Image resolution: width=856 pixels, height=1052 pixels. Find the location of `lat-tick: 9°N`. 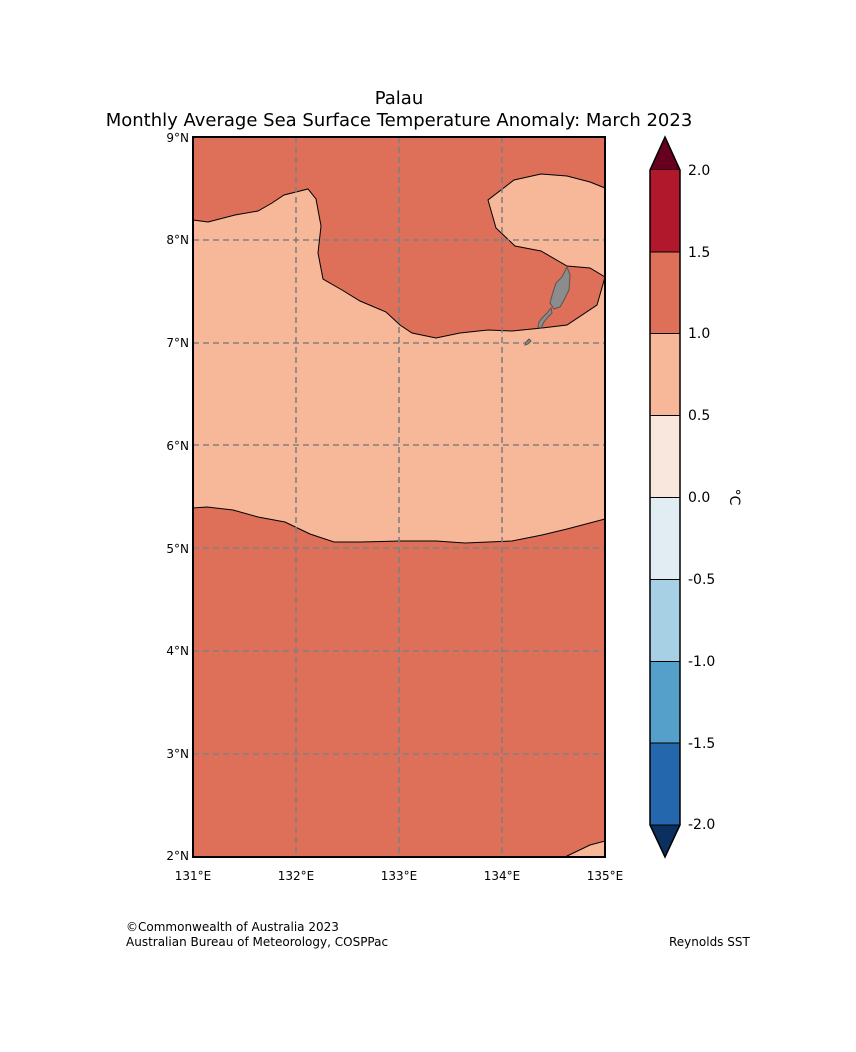

lat-tick: 9°N is located at coordinates (177, 138).